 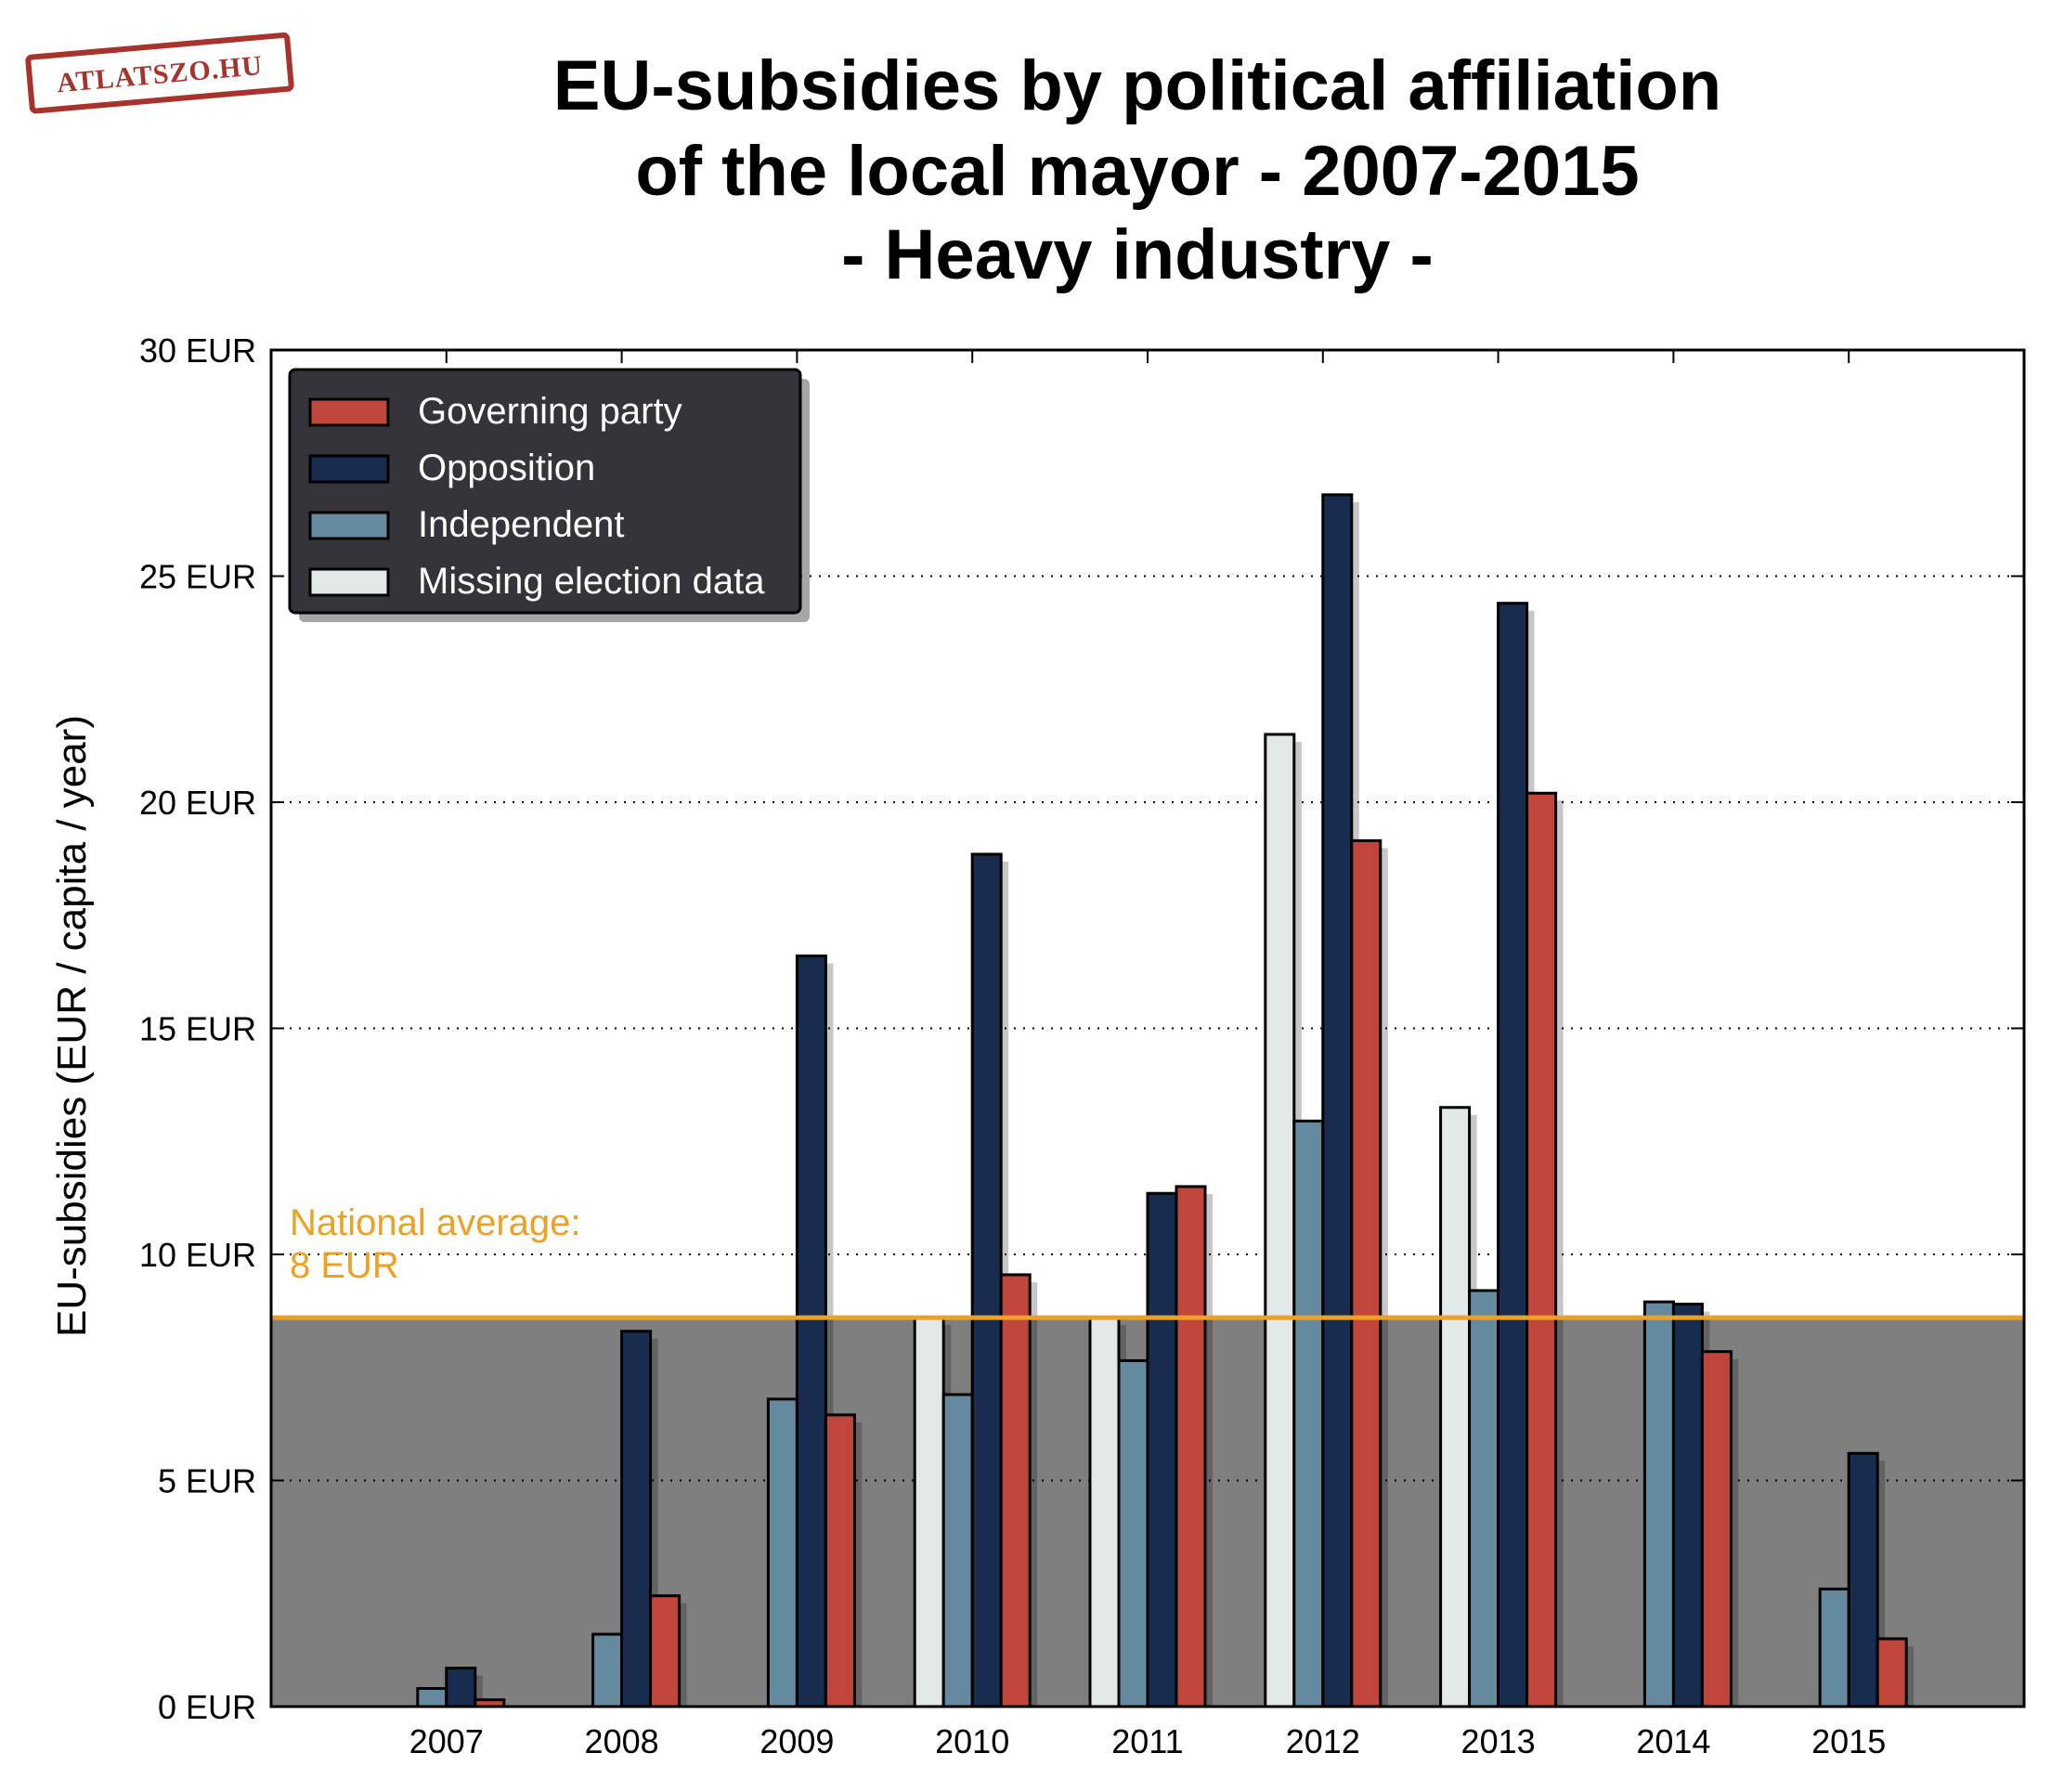 I want to click on x-tick-label: 2015, so click(x=1848, y=1741).